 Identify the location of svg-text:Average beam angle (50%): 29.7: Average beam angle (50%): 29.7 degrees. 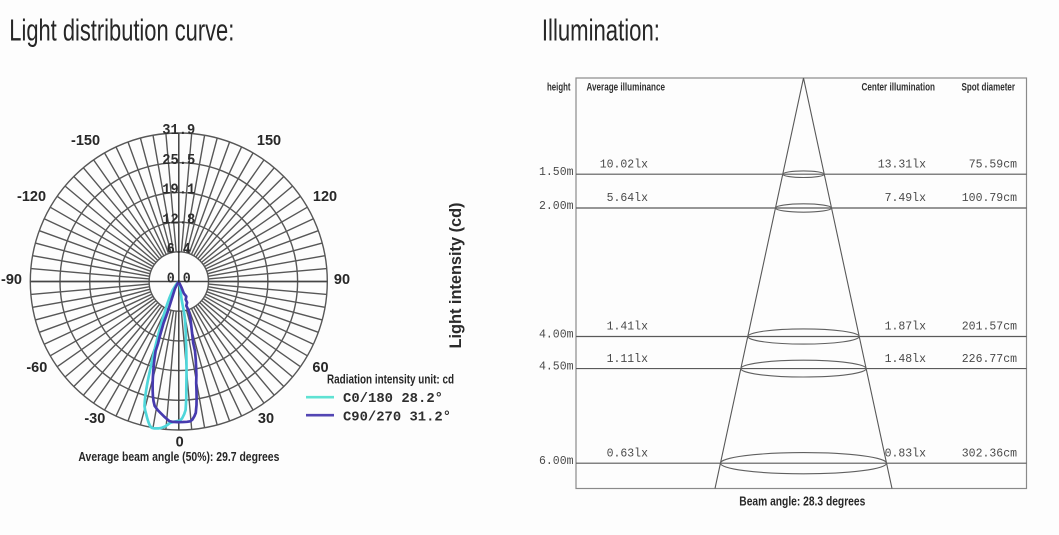
(178, 457).